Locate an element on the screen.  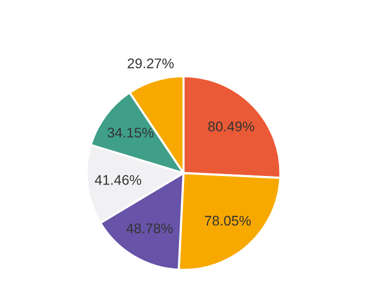
data-label: 41.46% is located at coordinates (118, 180).